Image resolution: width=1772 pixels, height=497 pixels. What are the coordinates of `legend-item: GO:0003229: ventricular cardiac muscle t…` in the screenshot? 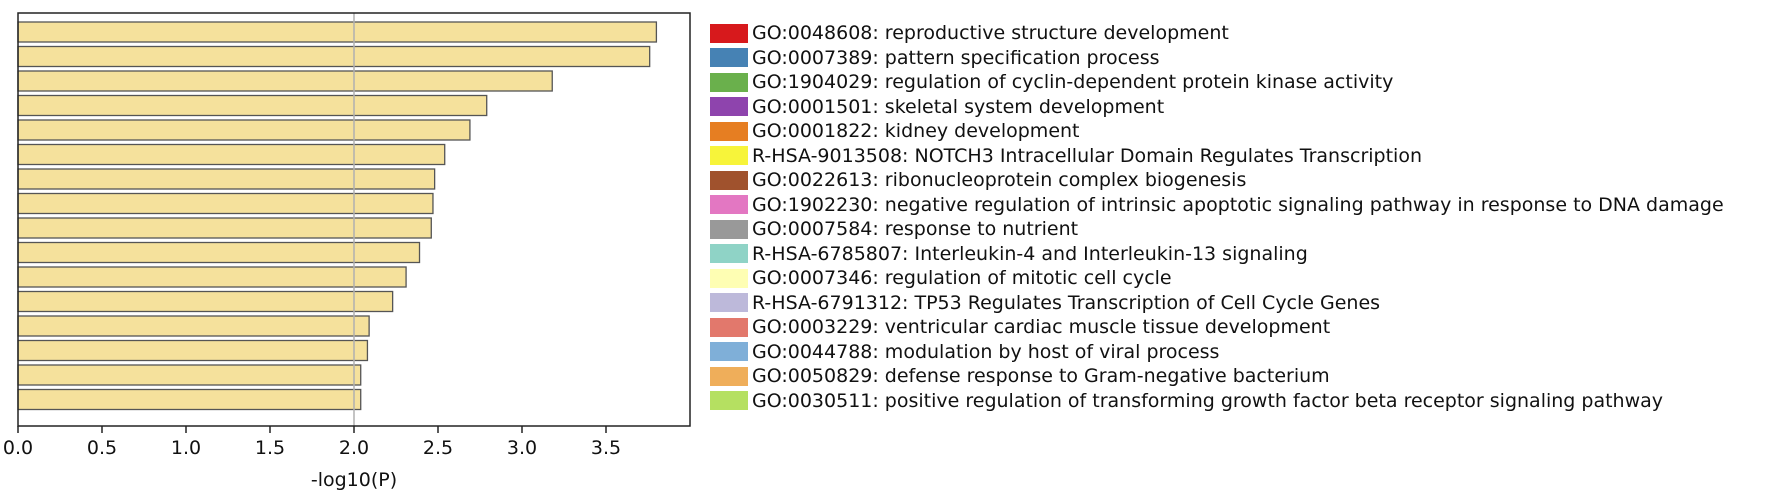 It's located at (1240, 327).